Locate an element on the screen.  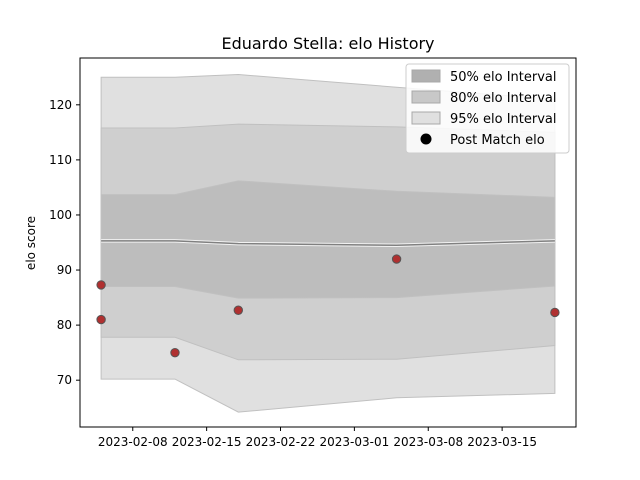
legend-label-80-elo-interval: 80% elo Interval is located at coordinates (503, 98).